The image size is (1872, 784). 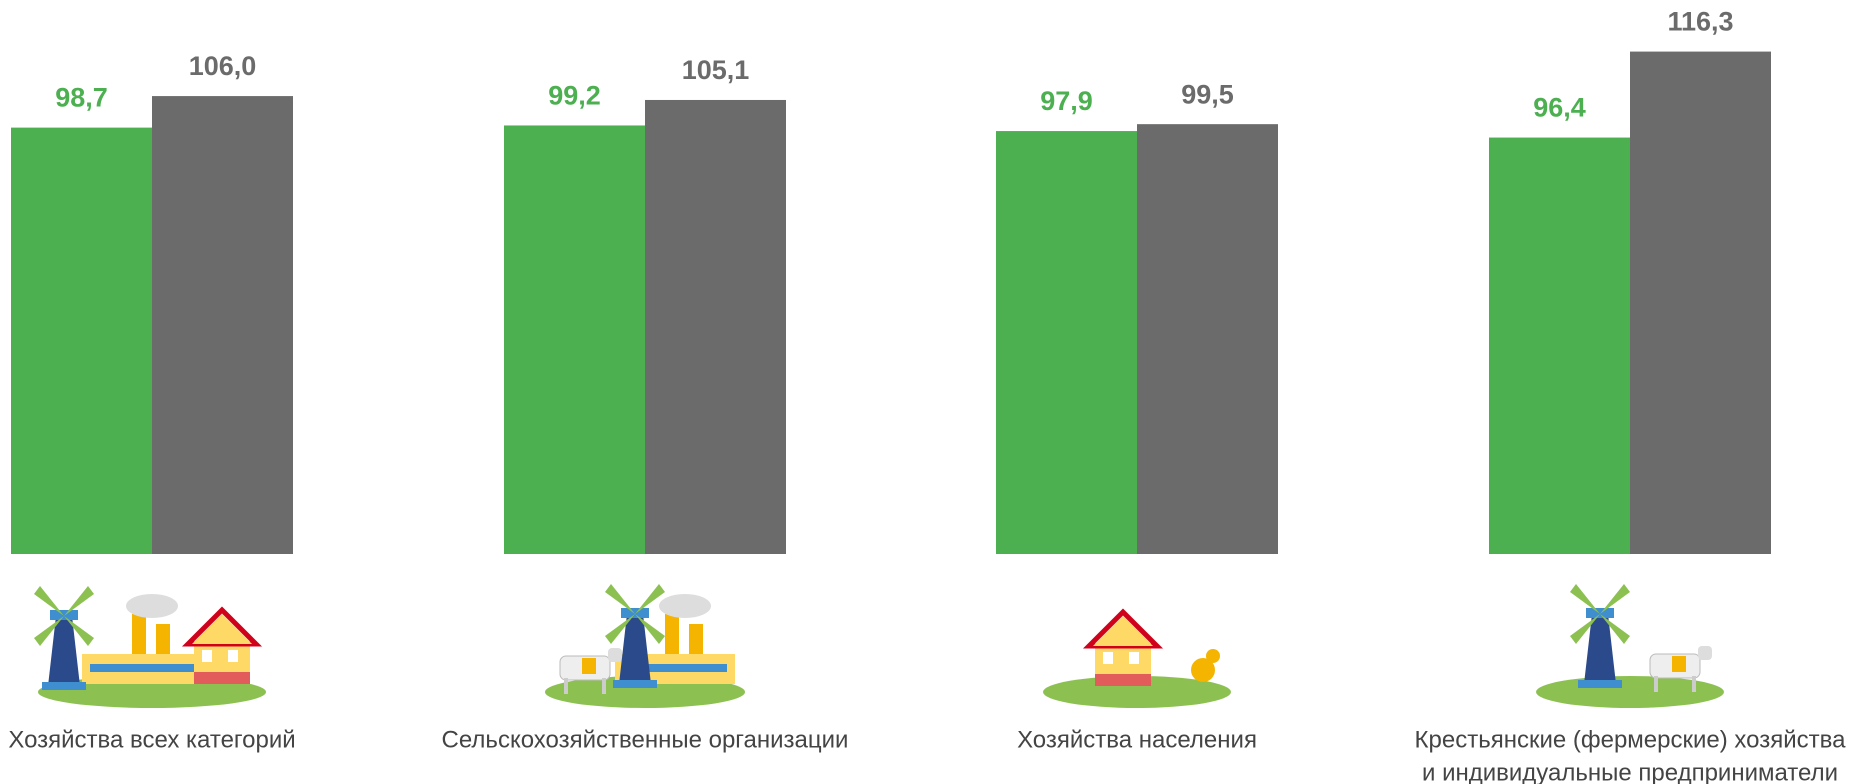 What do you see at coordinates (1631, 739) in the screenshot?
I see `category-label: Крестьянские (фермерские) хозяйства` at bounding box center [1631, 739].